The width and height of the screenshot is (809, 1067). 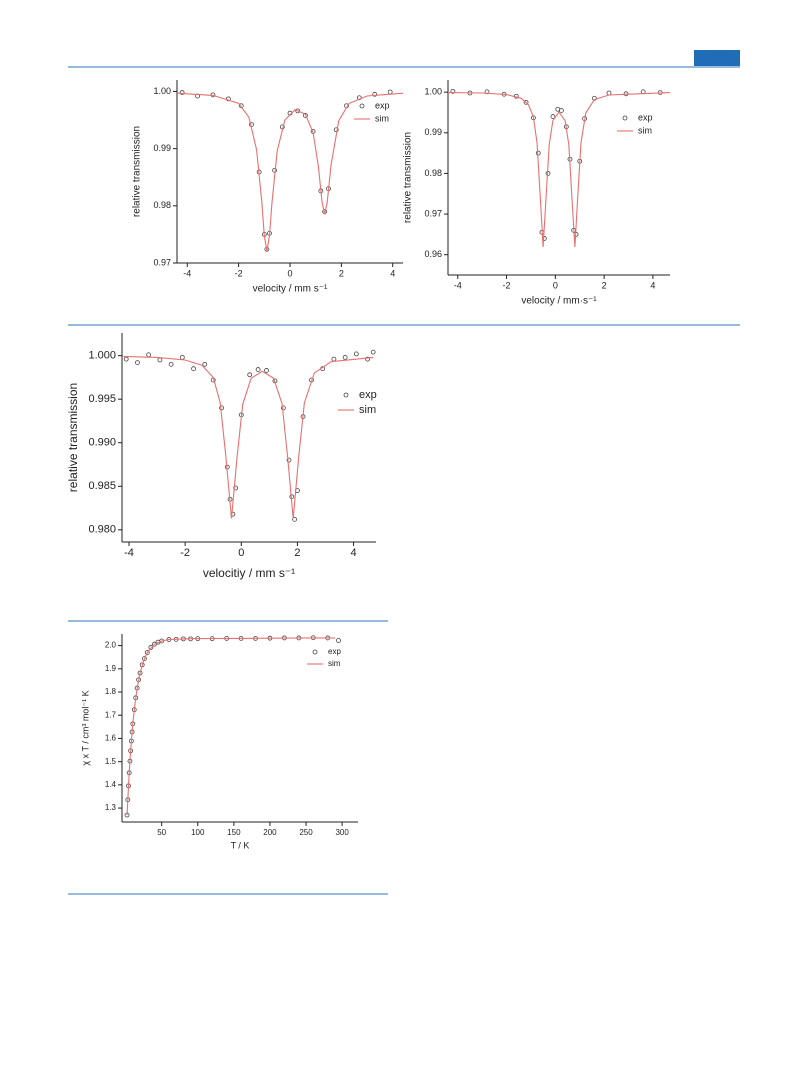 What do you see at coordinates (111, 807) in the screenshot?
I see `y-tick-label: 1.3` at bounding box center [111, 807].